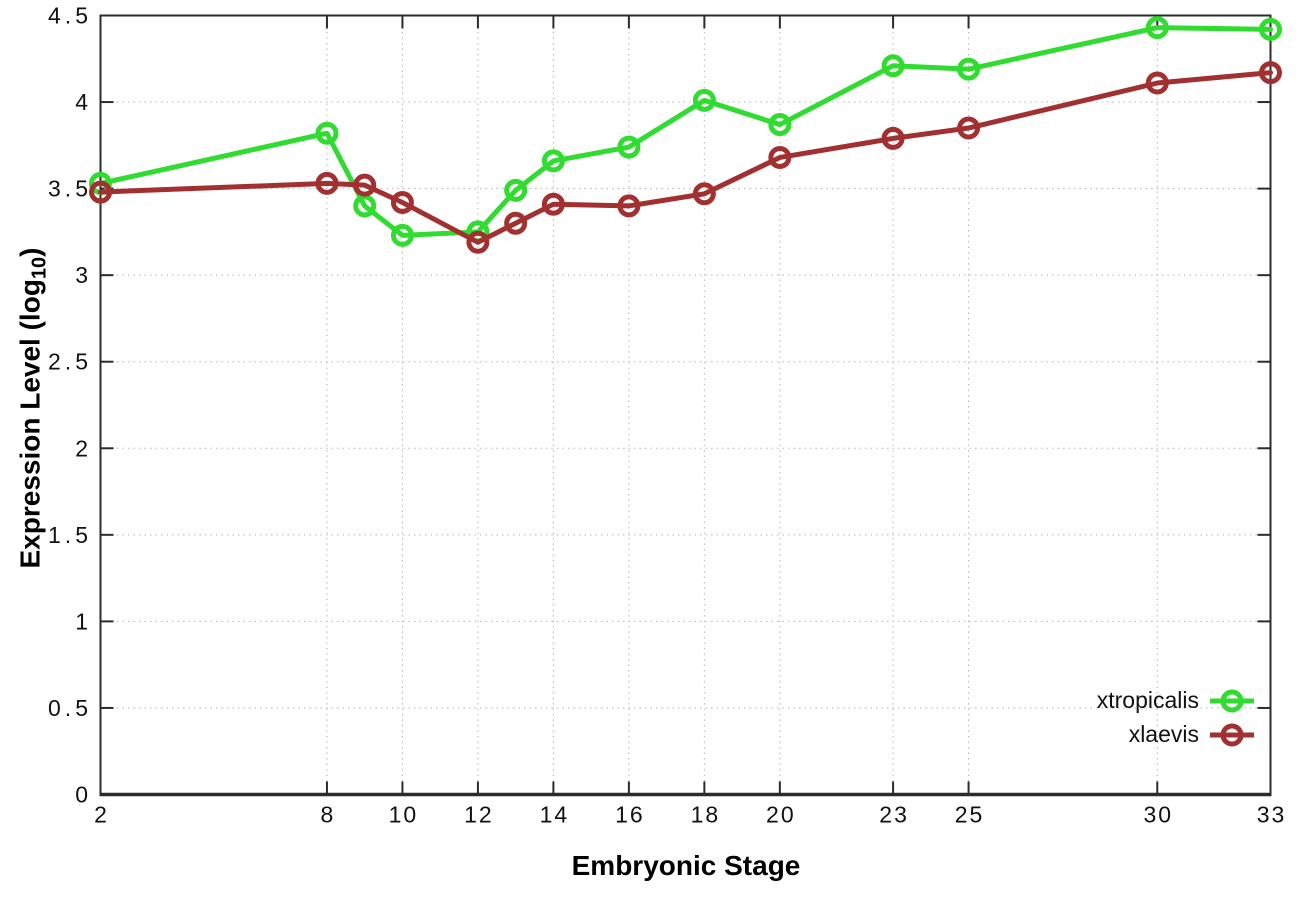 The height and width of the screenshot is (907, 1296). I want to click on legend: xtropicalis xlaevis, so click(1176, 717).